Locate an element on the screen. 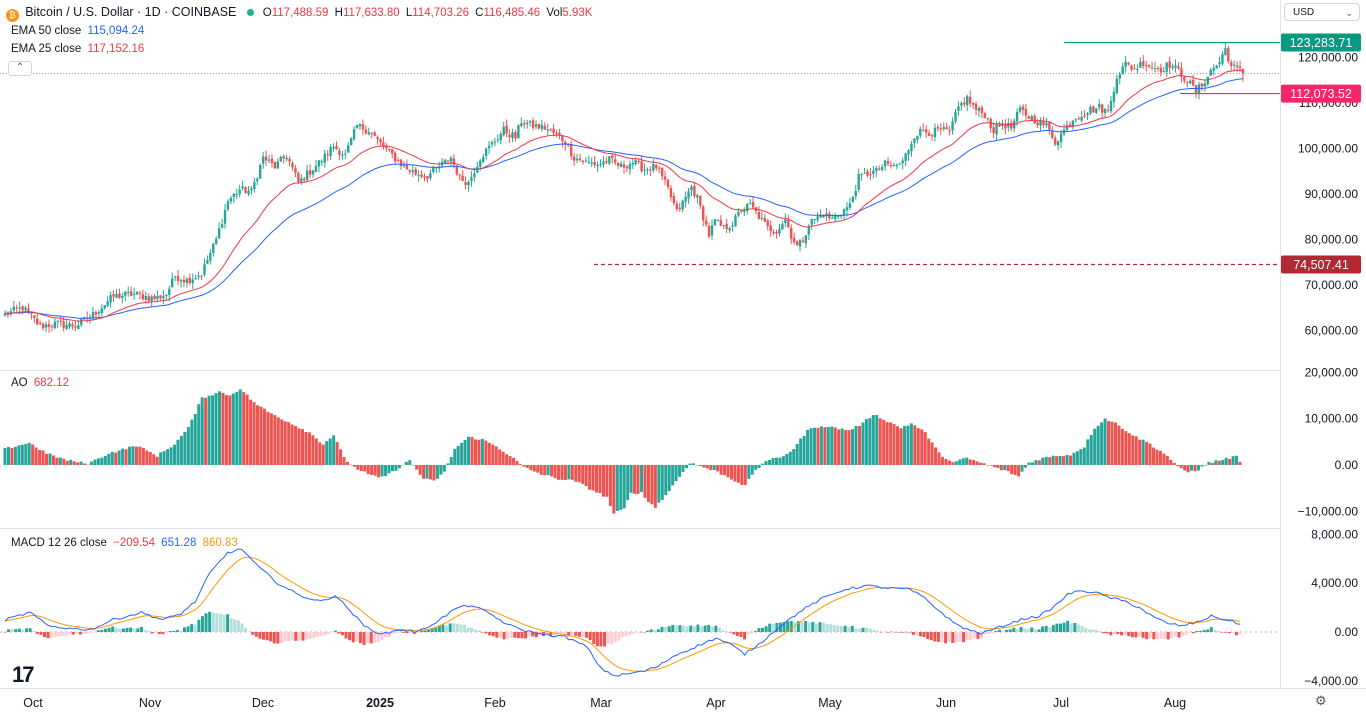 This screenshot has width=1366, height=717. level-tag-label: 123,283.71 is located at coordinates (1321, 43).